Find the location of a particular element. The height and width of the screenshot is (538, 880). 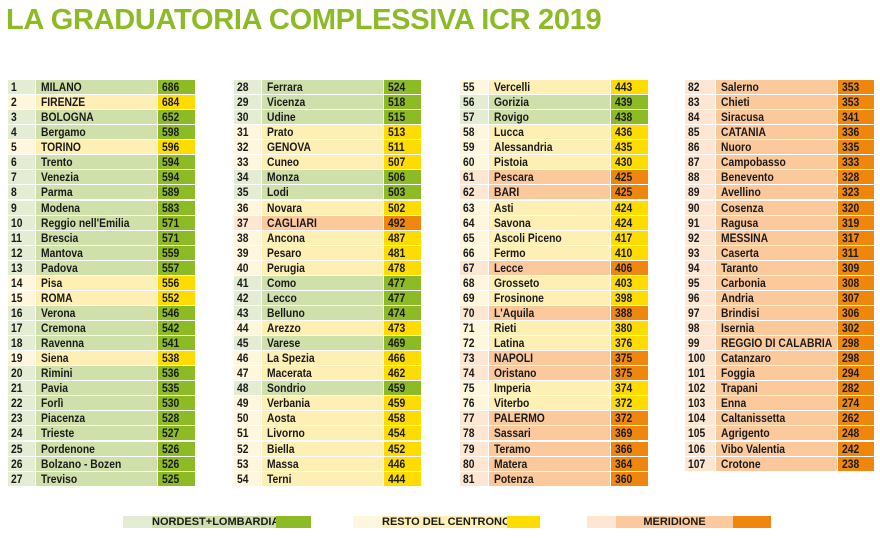

score-cell-text: 525 is located at coordinates (171, 478).